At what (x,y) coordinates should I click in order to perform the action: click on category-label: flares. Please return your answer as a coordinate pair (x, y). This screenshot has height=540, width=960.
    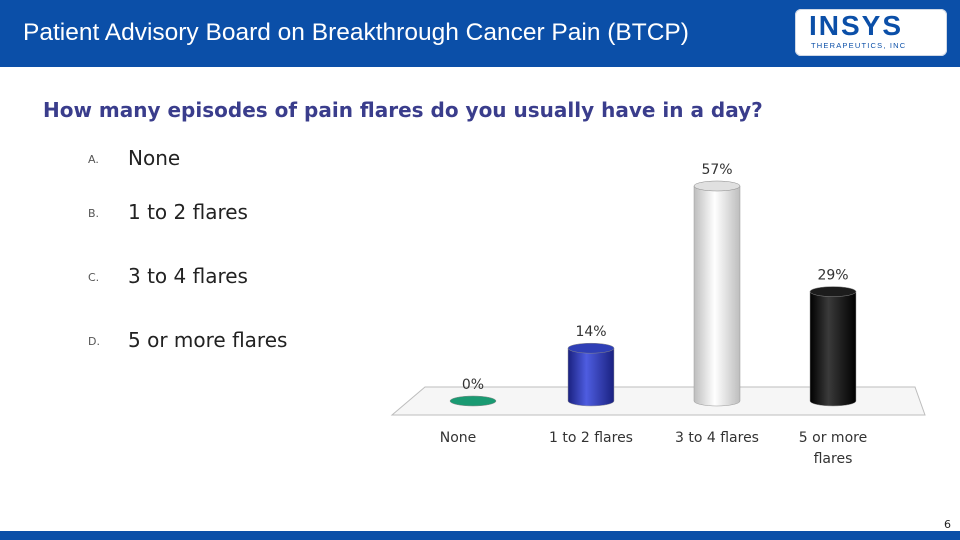
    Looking at the image, I should click on (833, 459).